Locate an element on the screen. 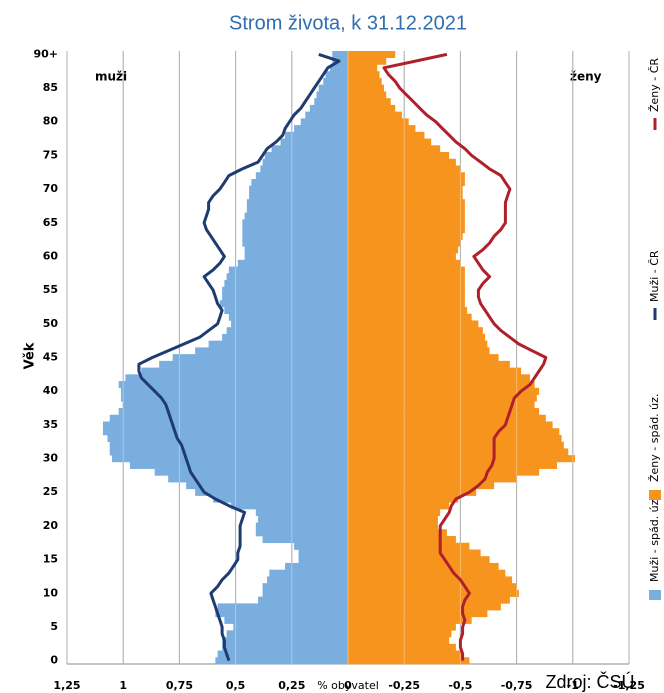 This screenshot has width=664, height=693. legend-entry: Muži - spád. úz. is located at coordinates (654, 548).